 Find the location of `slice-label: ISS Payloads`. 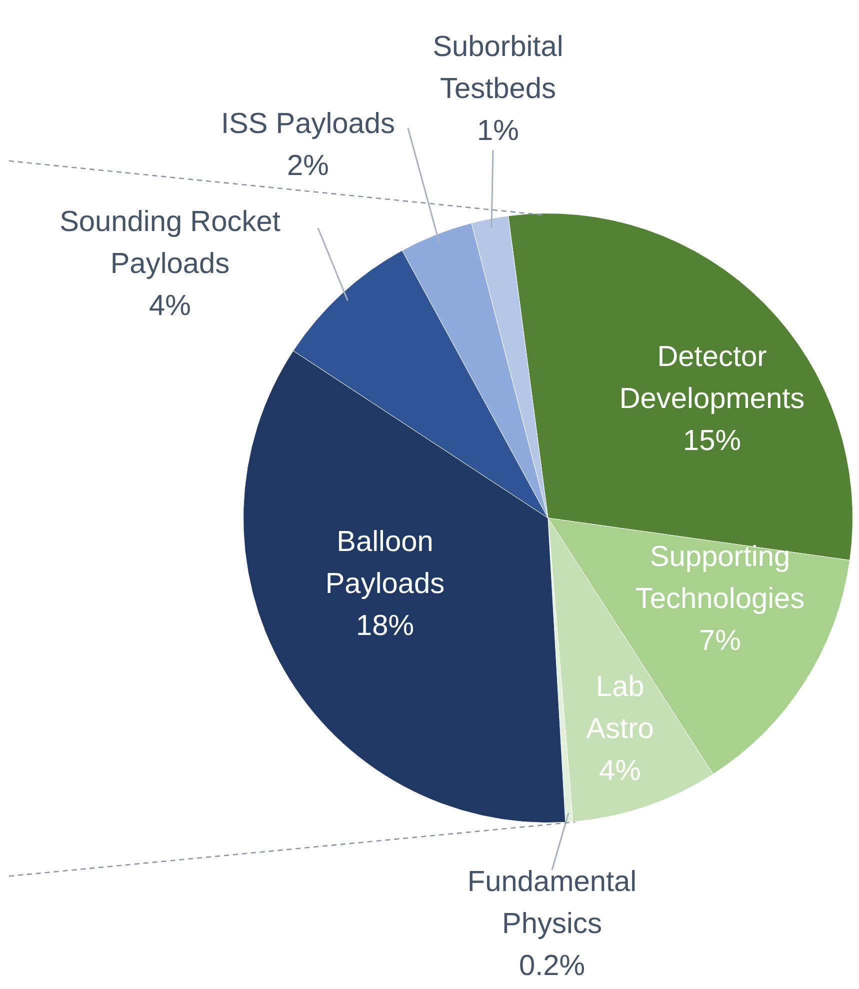

slice-label: ISS Payloads is located at coordinates (308, 124).